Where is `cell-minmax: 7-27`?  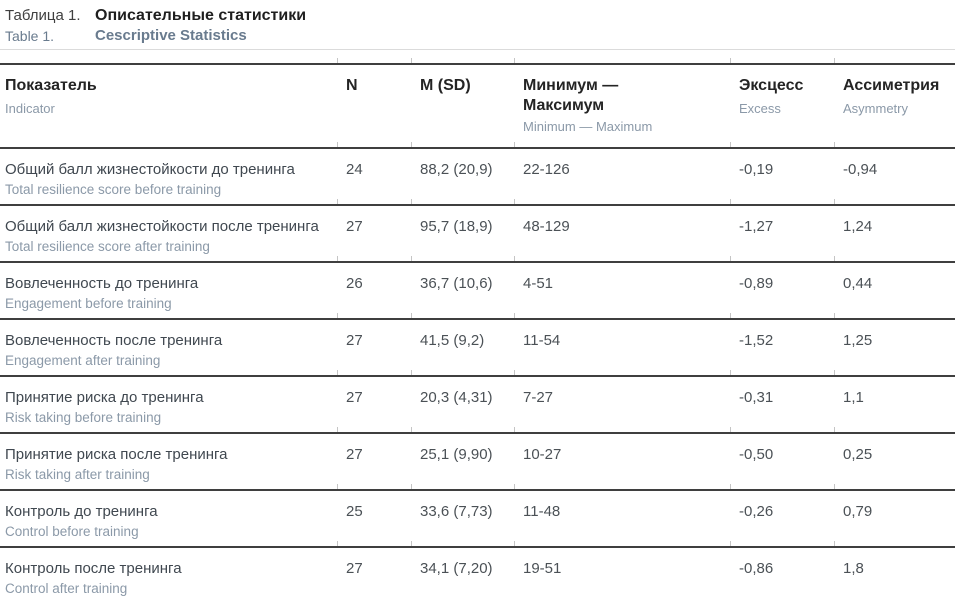
cell-minmax: 7-27 is located at coordinates (622, 401).